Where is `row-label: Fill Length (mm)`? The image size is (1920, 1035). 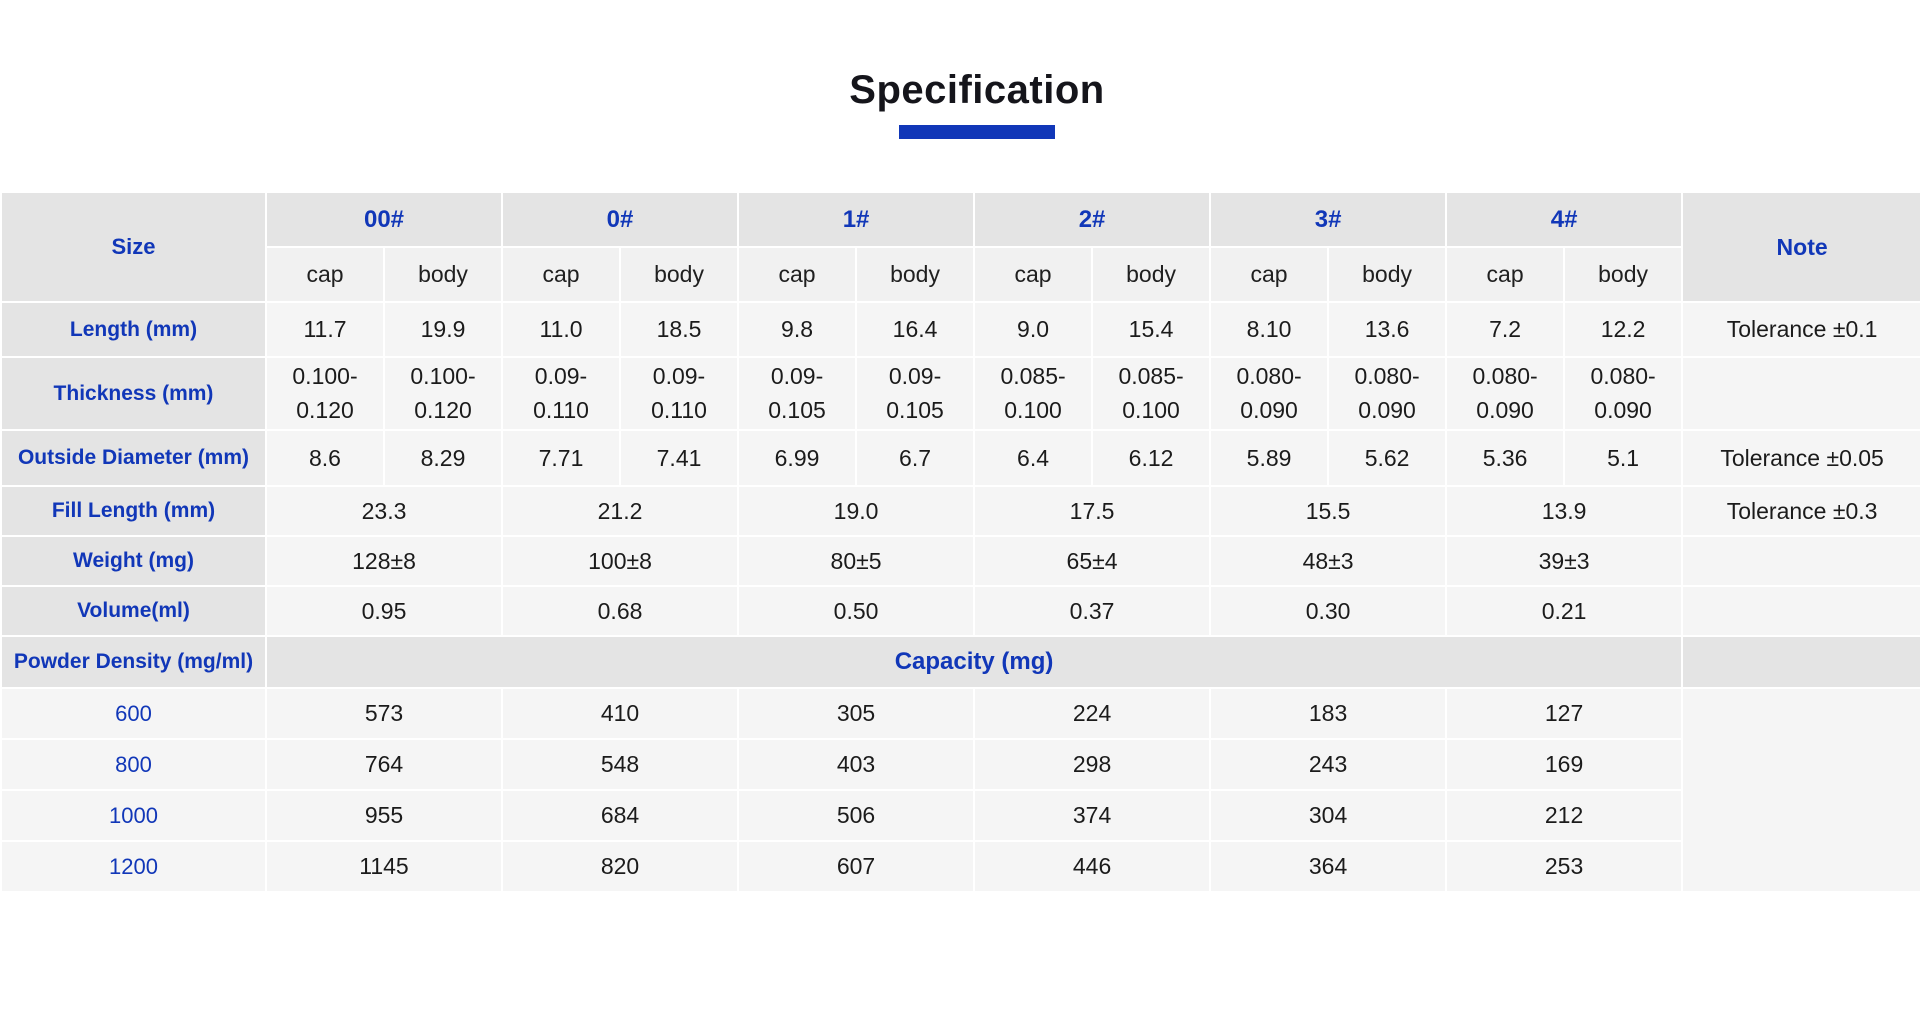
row-label: Fill Length (mm) is located at coordinates (133, 511).